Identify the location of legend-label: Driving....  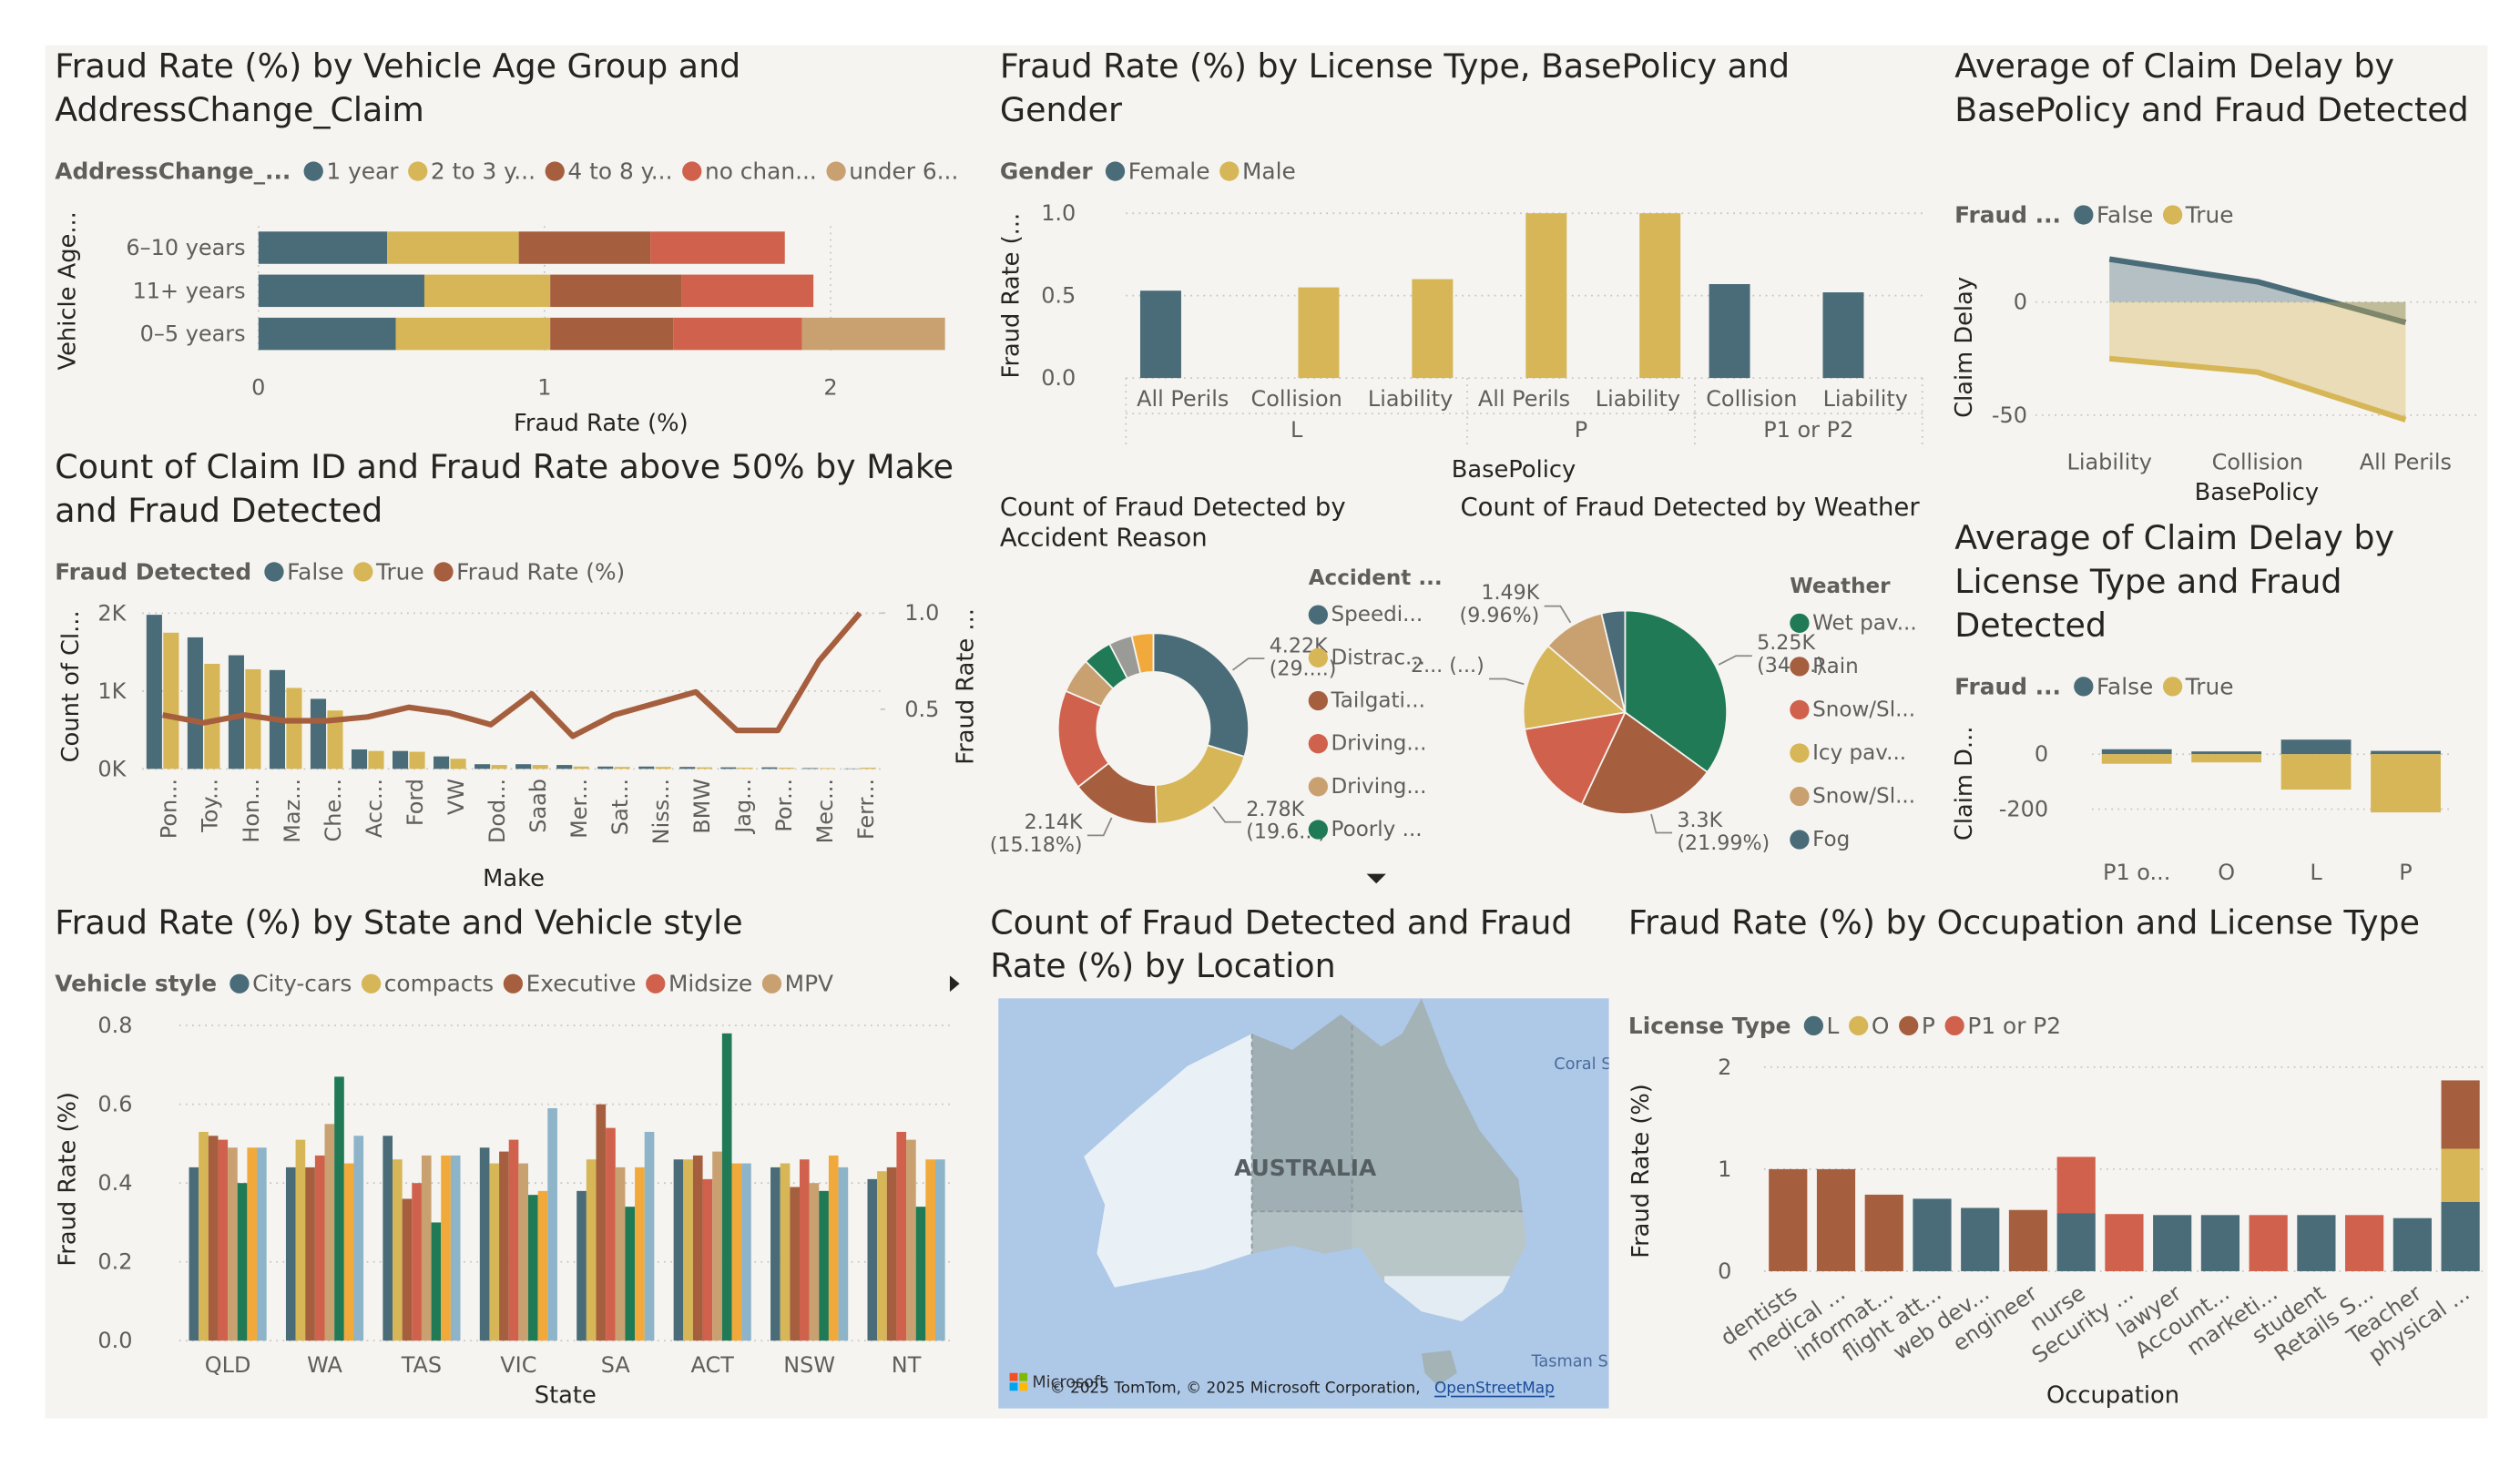
(1379, 787).